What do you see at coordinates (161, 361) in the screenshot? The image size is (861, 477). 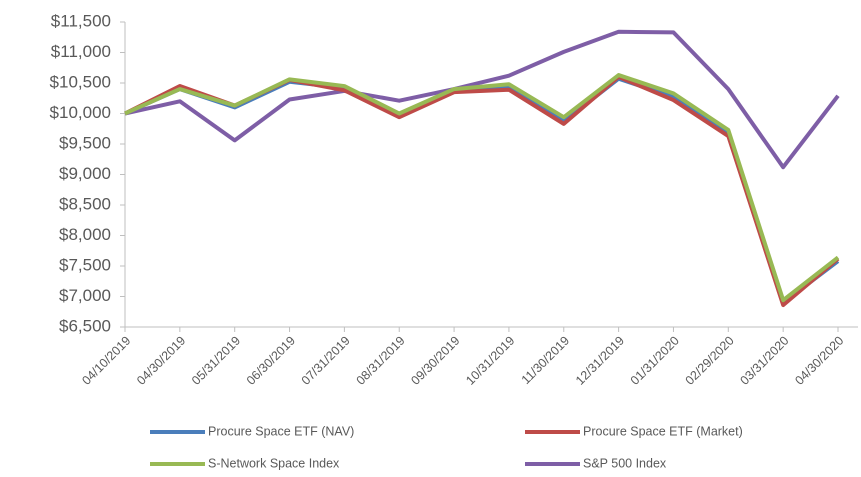 I see `x-tick-label: 04/30/2019` at bounding box center [161, 361].